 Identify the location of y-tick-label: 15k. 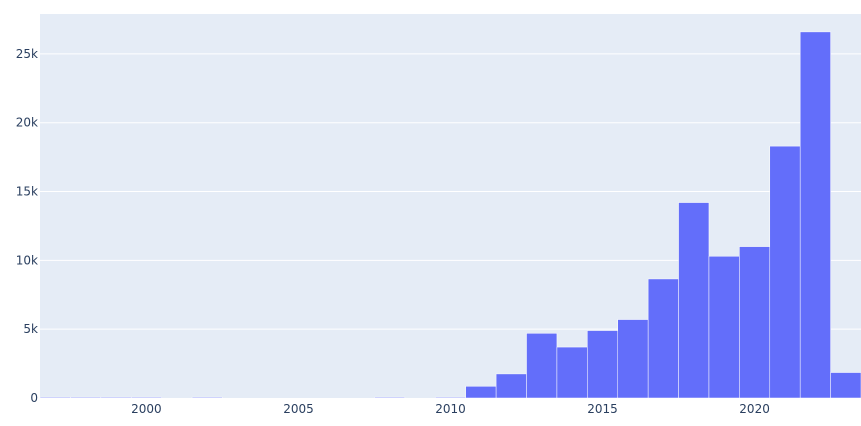
(27, 192).